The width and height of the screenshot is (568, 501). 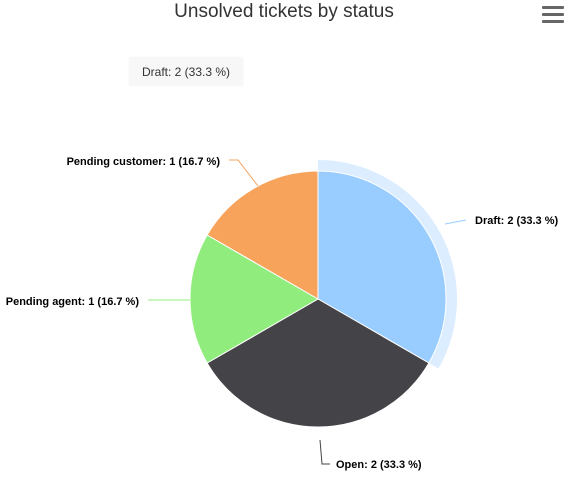 I want to click on chart-tooltip: Draft: 2 (33.3 %), so click(x=186, y=71).